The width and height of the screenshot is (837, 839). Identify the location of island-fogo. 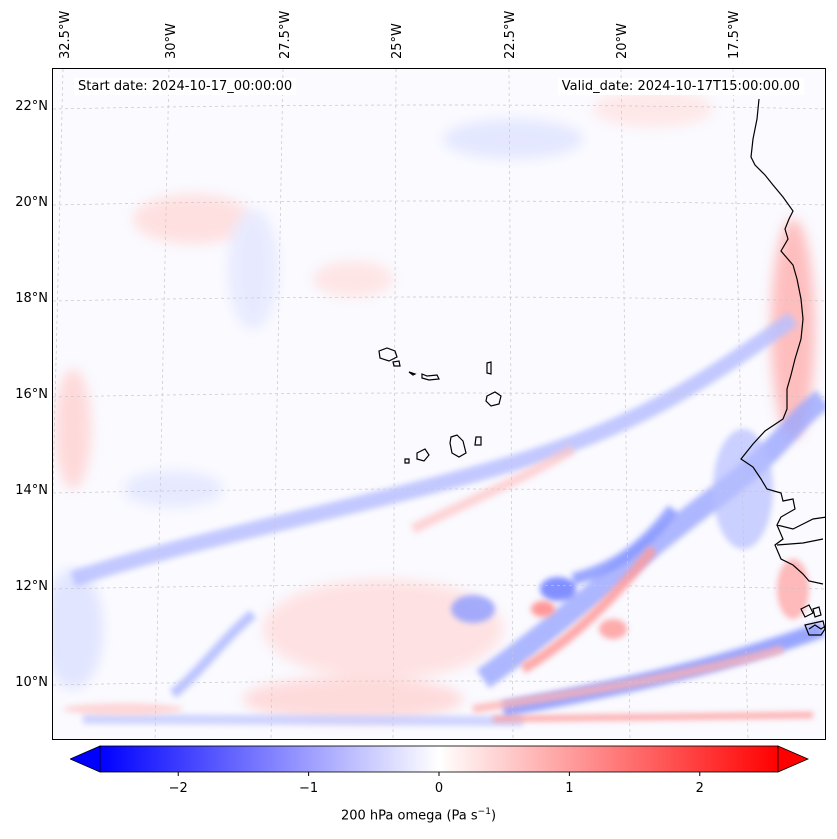
(423, 455).